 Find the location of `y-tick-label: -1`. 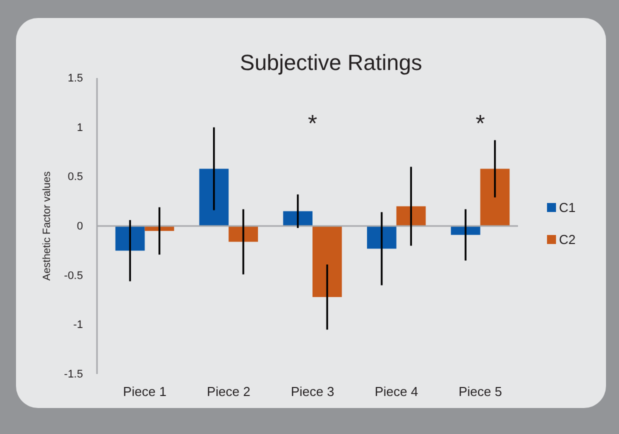

y-tick-label: -1 is located at coordinates (78, 325).